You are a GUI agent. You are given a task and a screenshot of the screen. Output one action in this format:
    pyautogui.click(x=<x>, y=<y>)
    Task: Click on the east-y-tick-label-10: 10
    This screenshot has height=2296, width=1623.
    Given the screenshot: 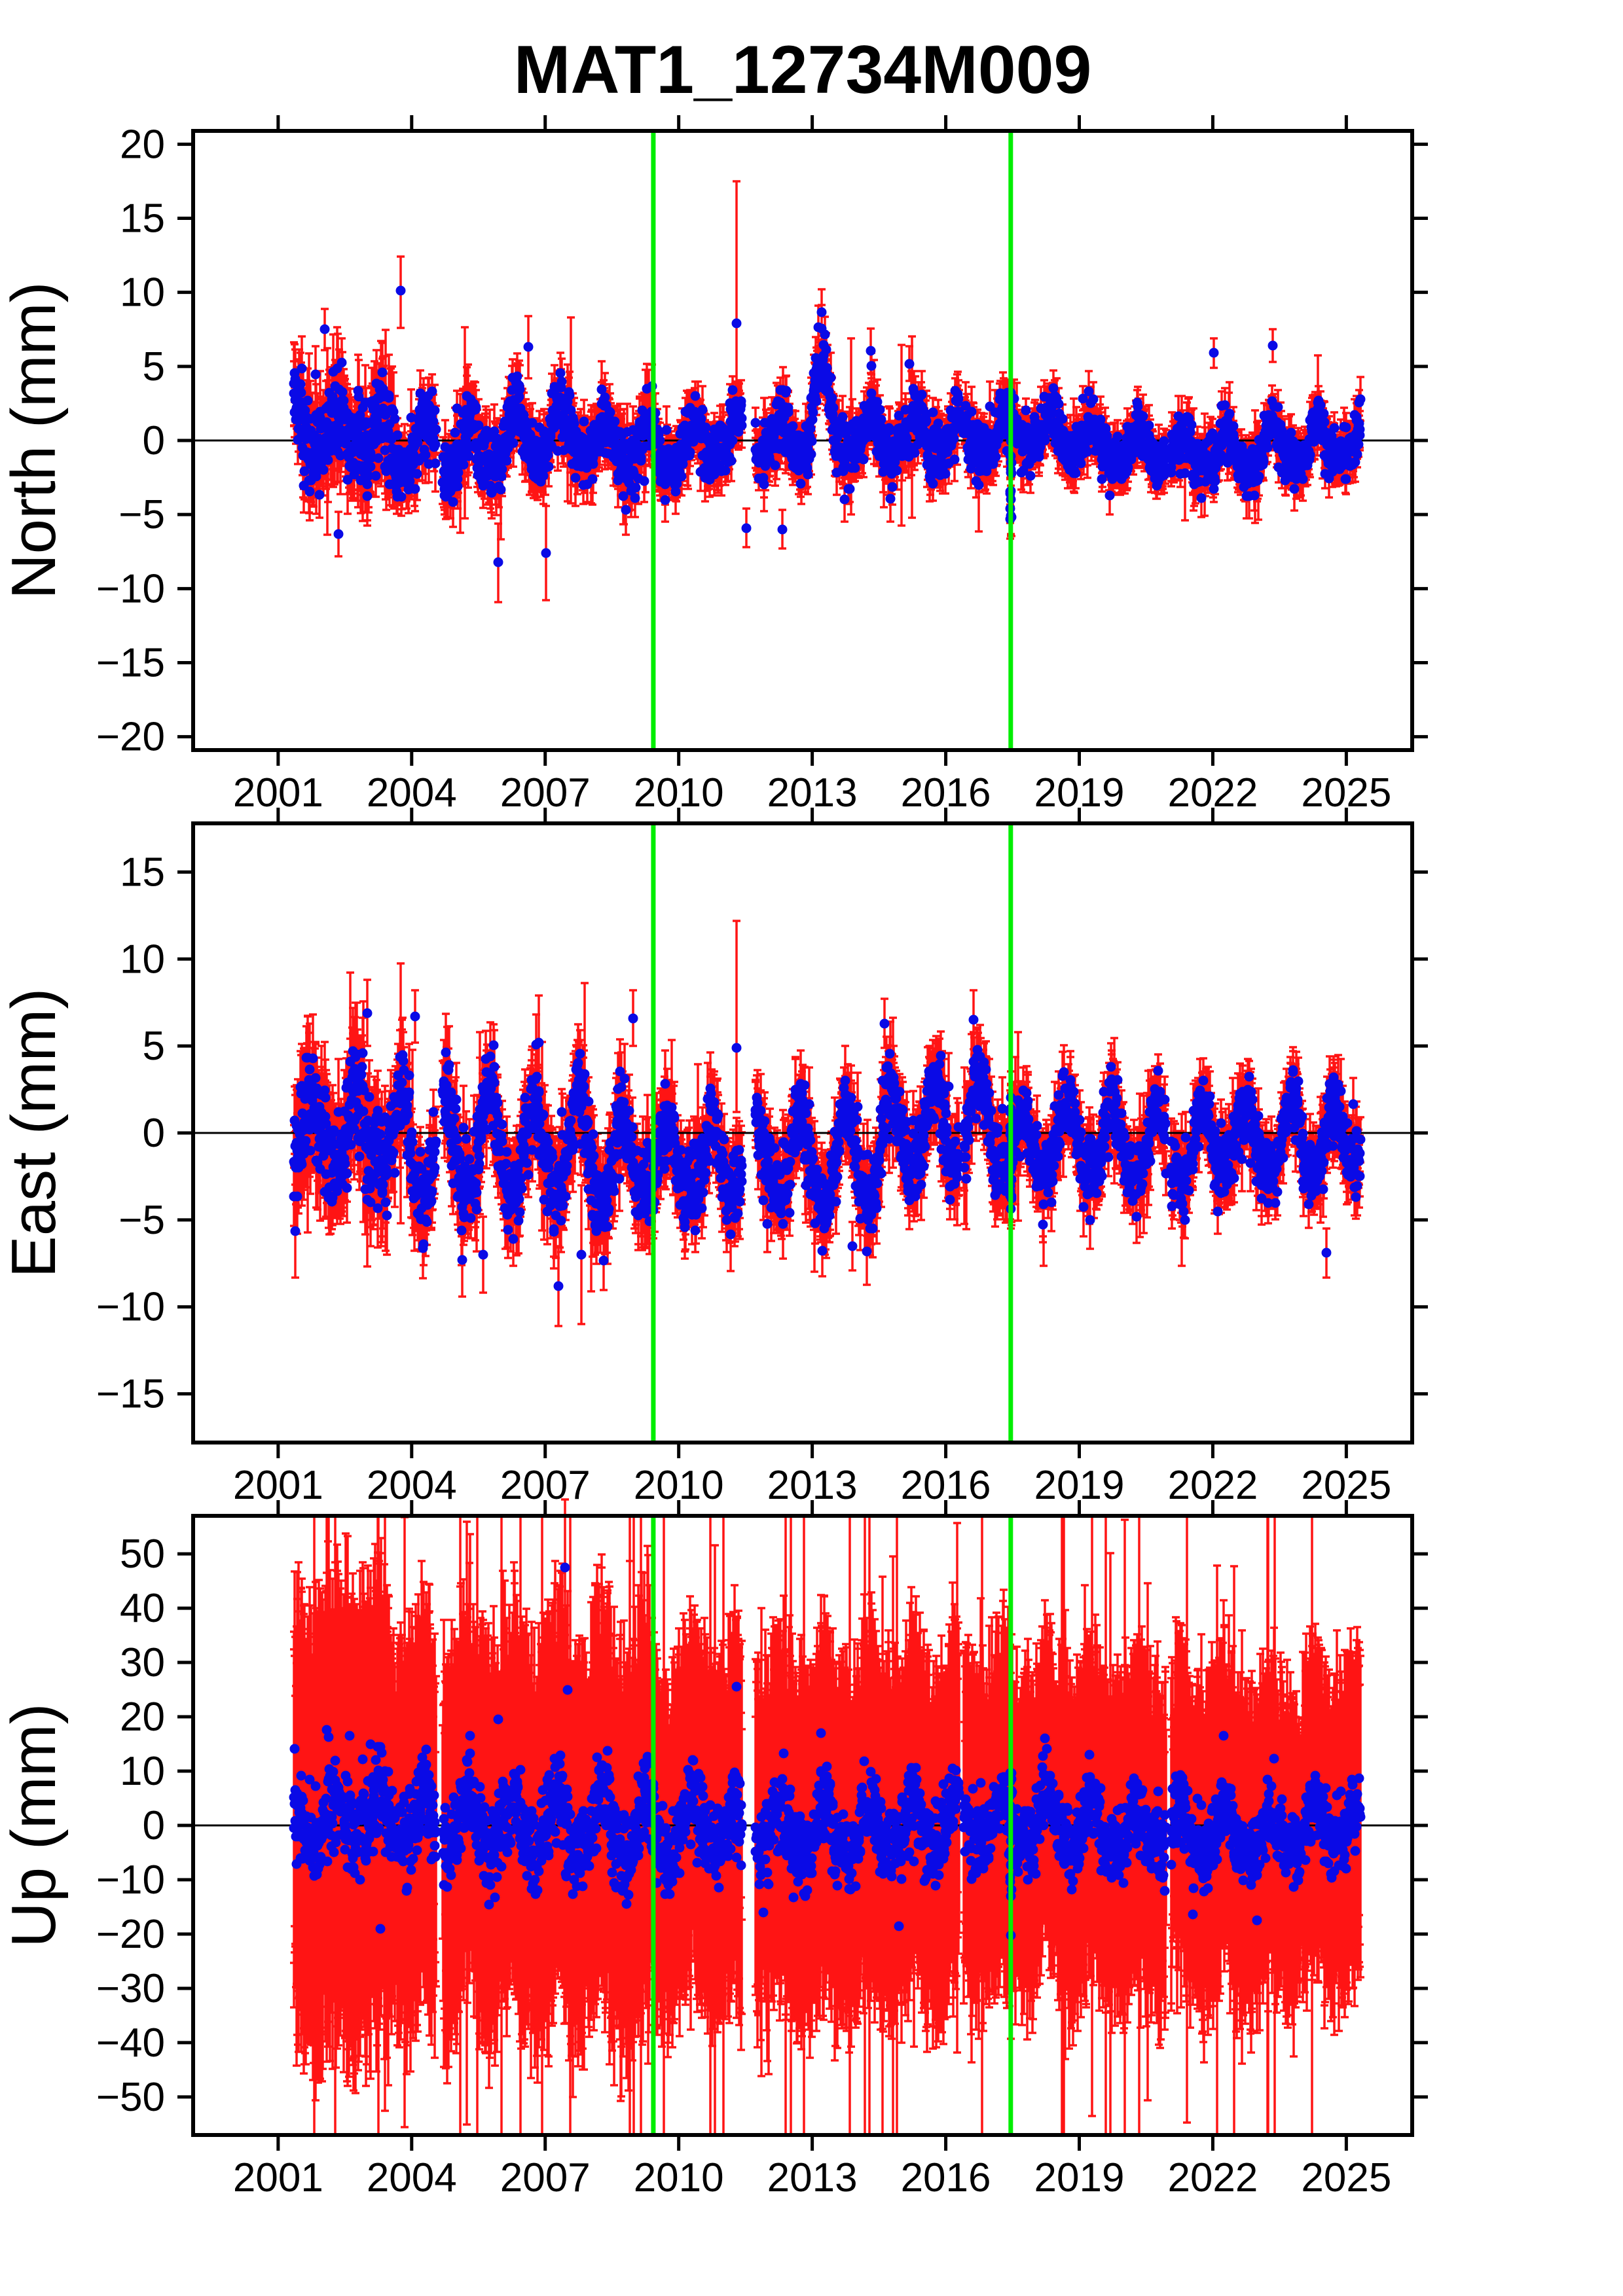 What is the action you would take?
    pyautogui.click(x=142, y=959)
    